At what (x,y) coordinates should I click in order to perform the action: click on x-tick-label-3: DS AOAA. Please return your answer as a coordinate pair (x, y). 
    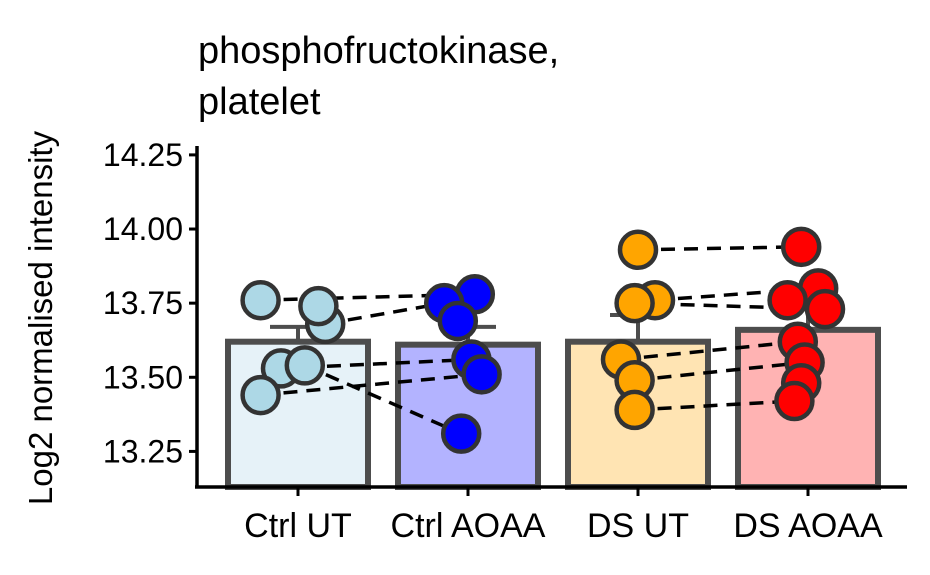
    Looking at the image, I should click on (808, 526).